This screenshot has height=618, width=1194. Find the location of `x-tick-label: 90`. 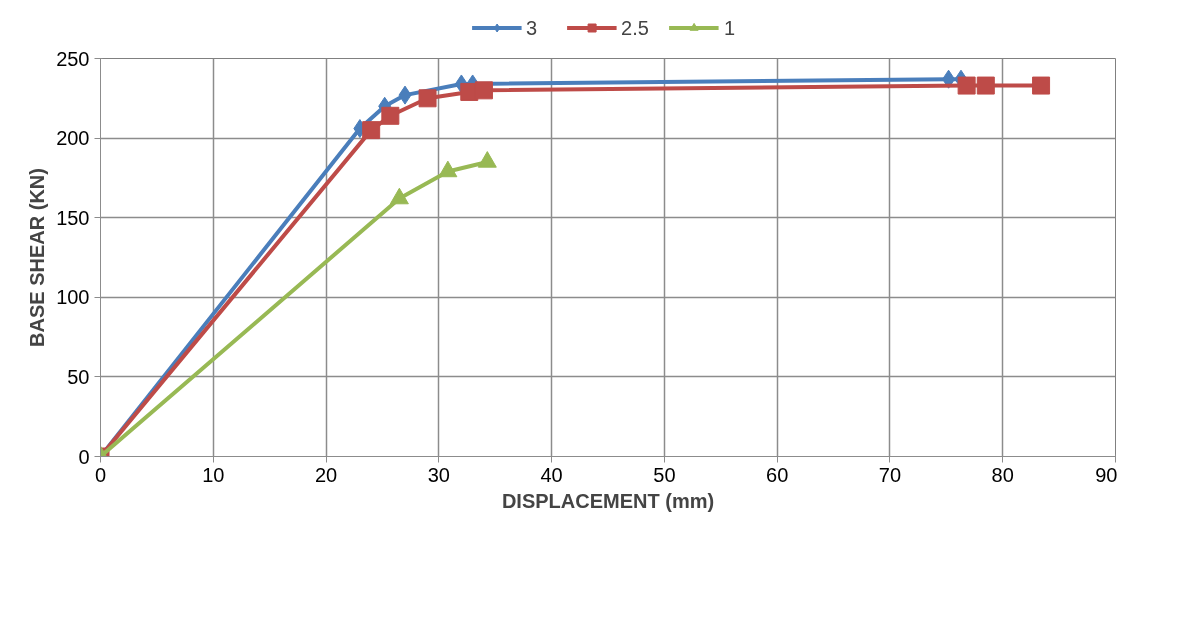

x-tick-label: 90 is located at coordinates (1106, 474).